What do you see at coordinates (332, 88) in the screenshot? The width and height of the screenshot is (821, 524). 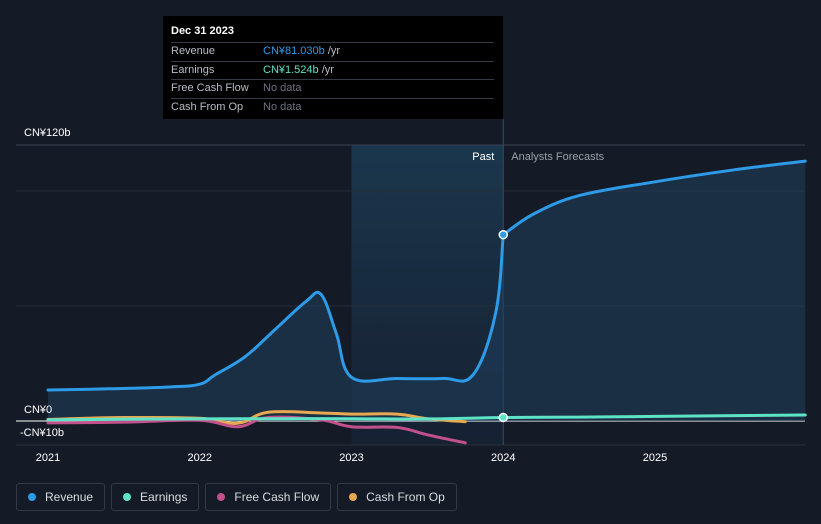 I see `tooltip-row-free-cash-flow: Free Cash Flow No data` at bounding box center [332, 88].